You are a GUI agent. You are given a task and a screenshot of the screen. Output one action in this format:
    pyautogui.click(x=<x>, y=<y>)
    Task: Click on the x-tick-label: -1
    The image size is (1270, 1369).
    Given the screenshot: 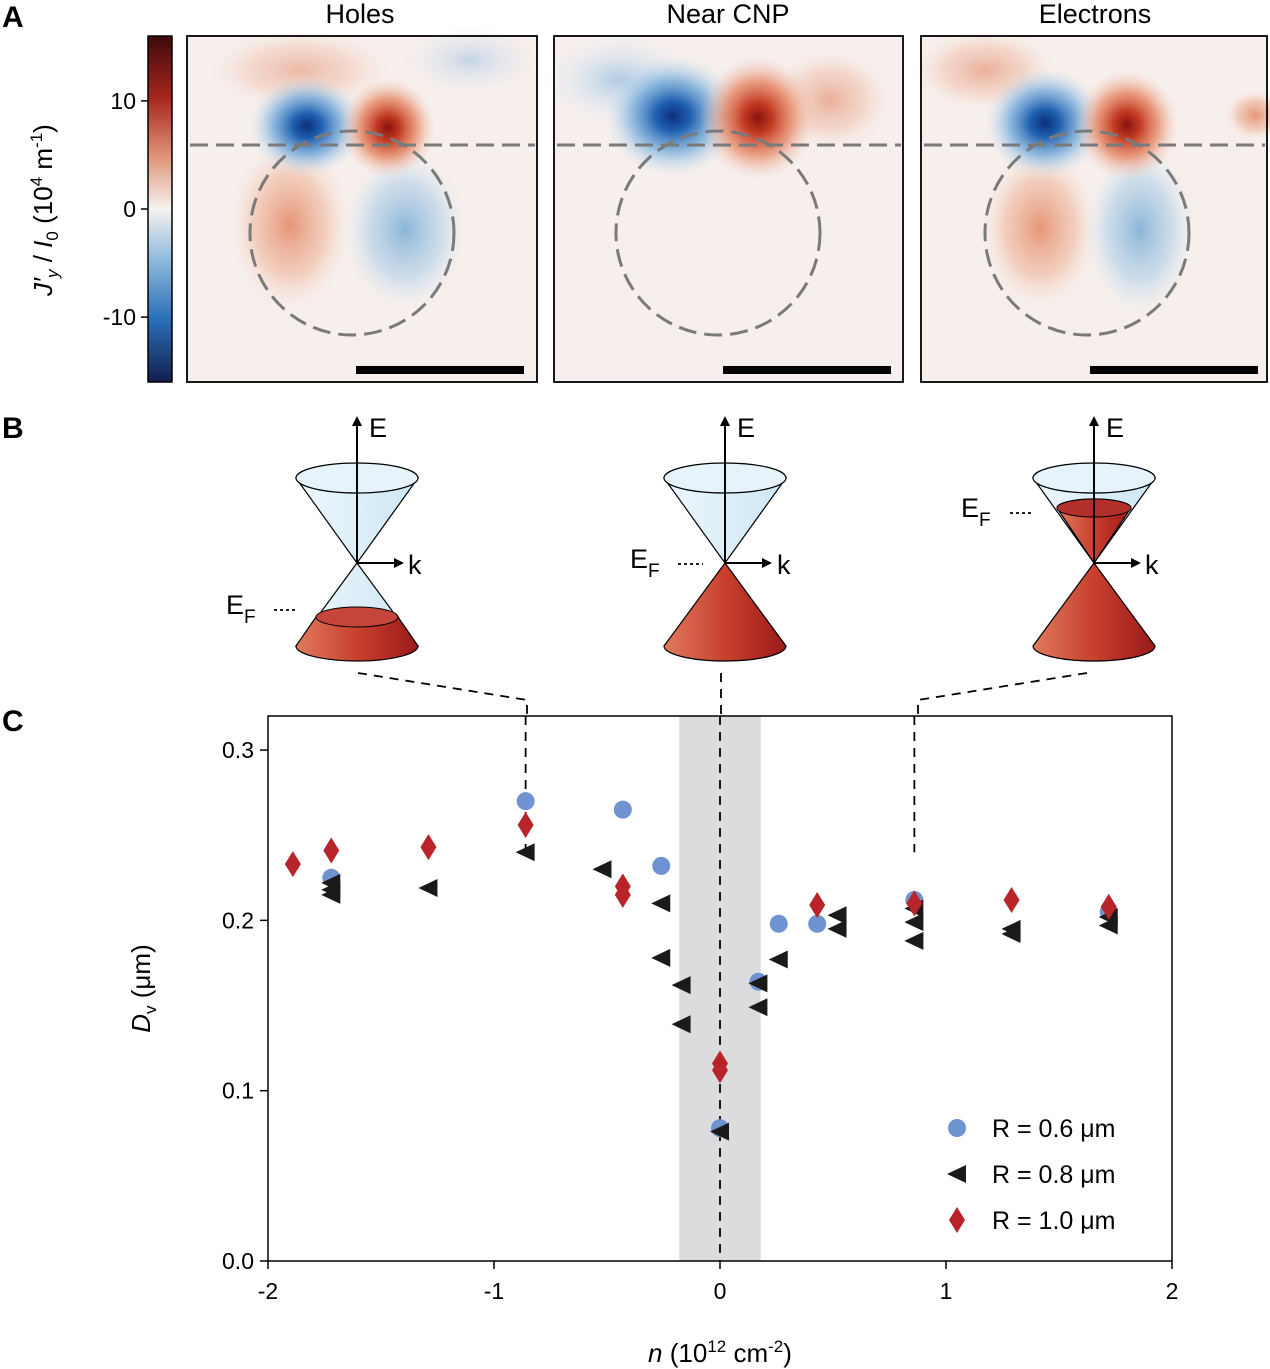 What is the action you would take?
    pyautogui.click(x=494, y=1291)
    